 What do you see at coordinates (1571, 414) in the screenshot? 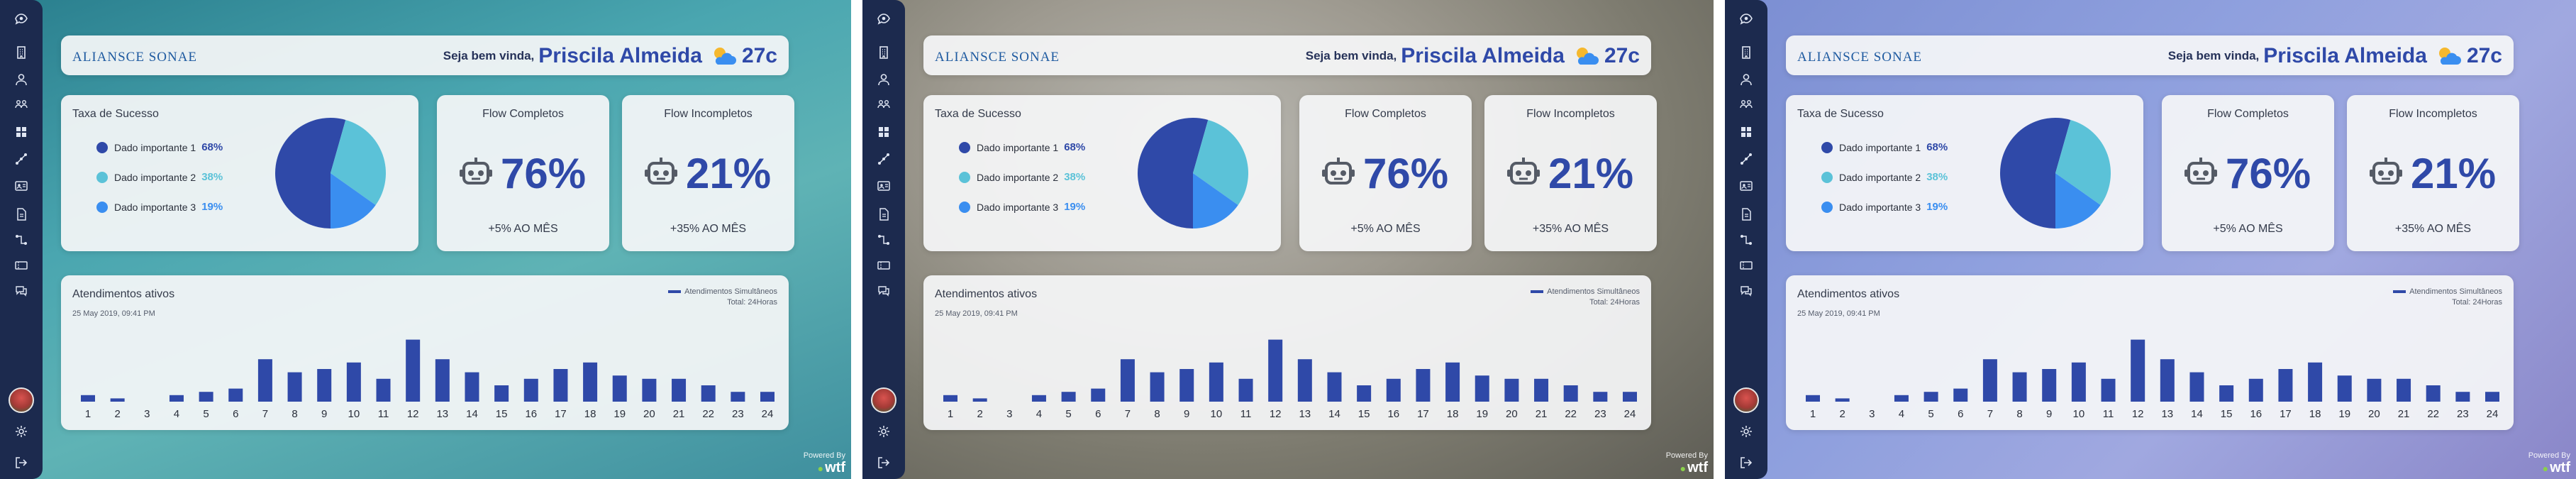
I see `x-tick-label: 22` at bounding box center [1571, 414].